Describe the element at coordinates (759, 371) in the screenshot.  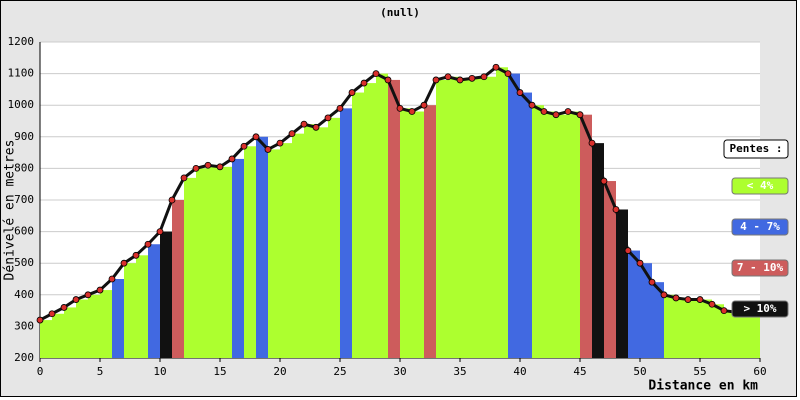
I see `x-tick-label: 60` at that location.